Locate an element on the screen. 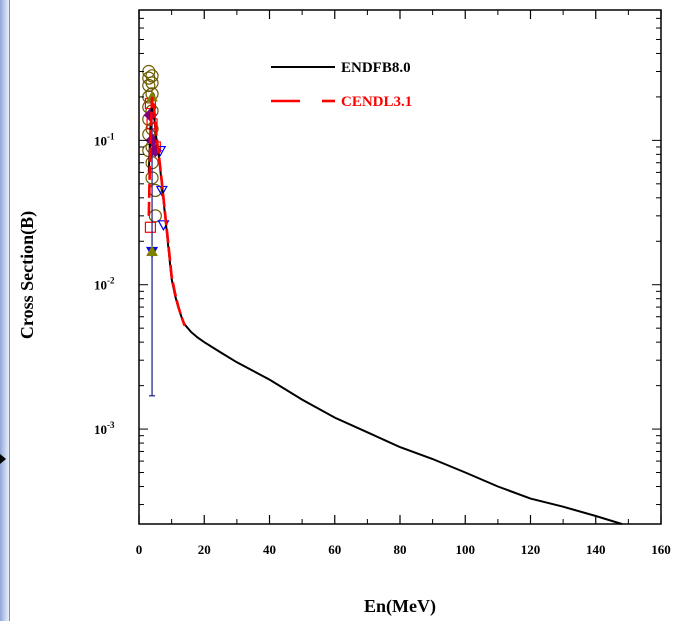 The height and width of the screenshot is (621, 678). window-edge is located at coordinates (5, 310).